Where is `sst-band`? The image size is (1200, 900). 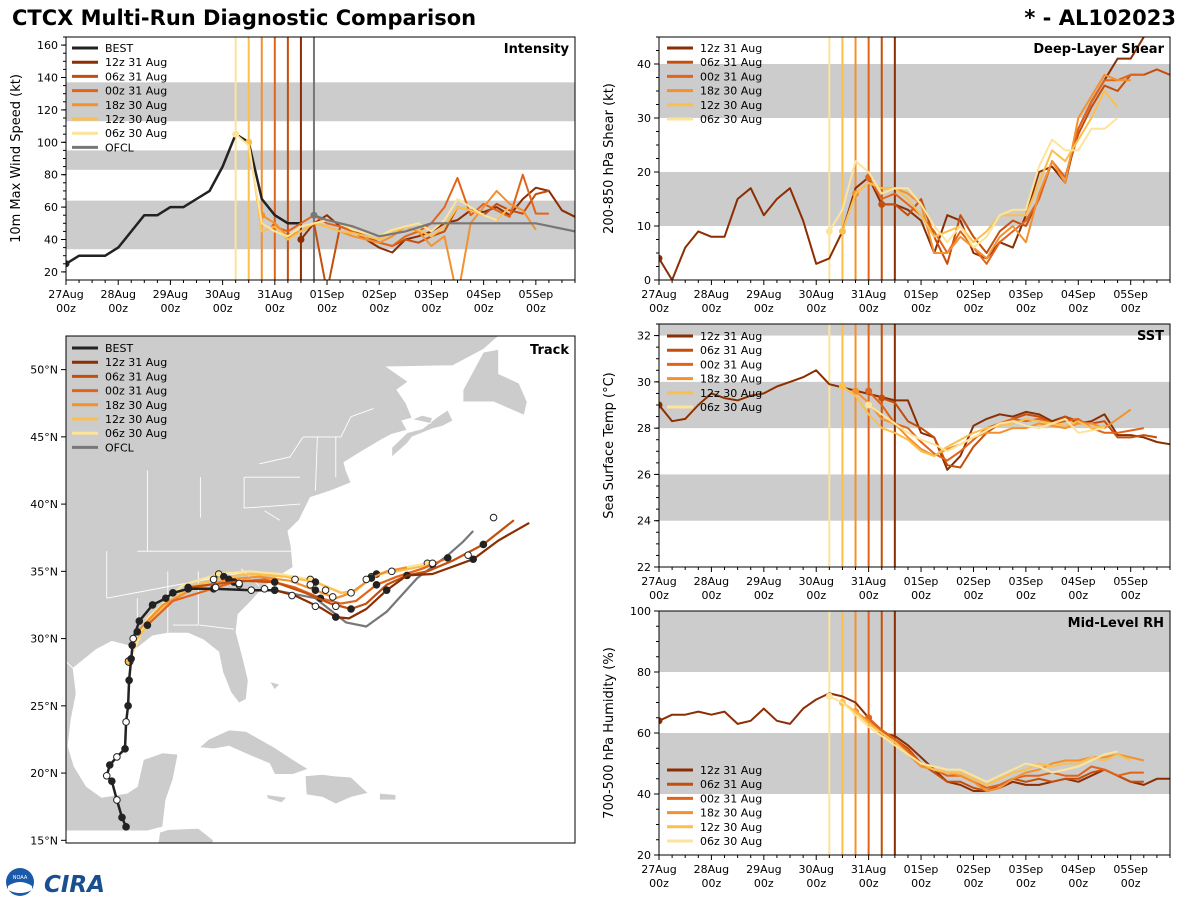 sst-band is located at coordinates (914, 405).